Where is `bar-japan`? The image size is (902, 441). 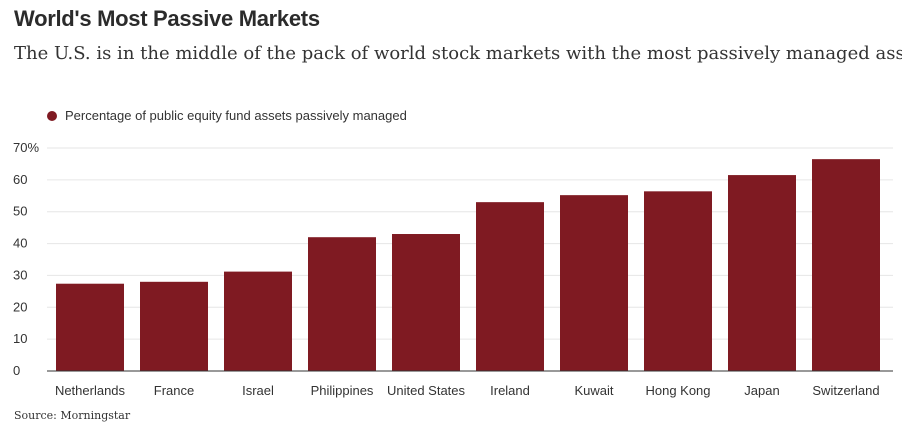
bar-japan is located at coordinates (762, 273).